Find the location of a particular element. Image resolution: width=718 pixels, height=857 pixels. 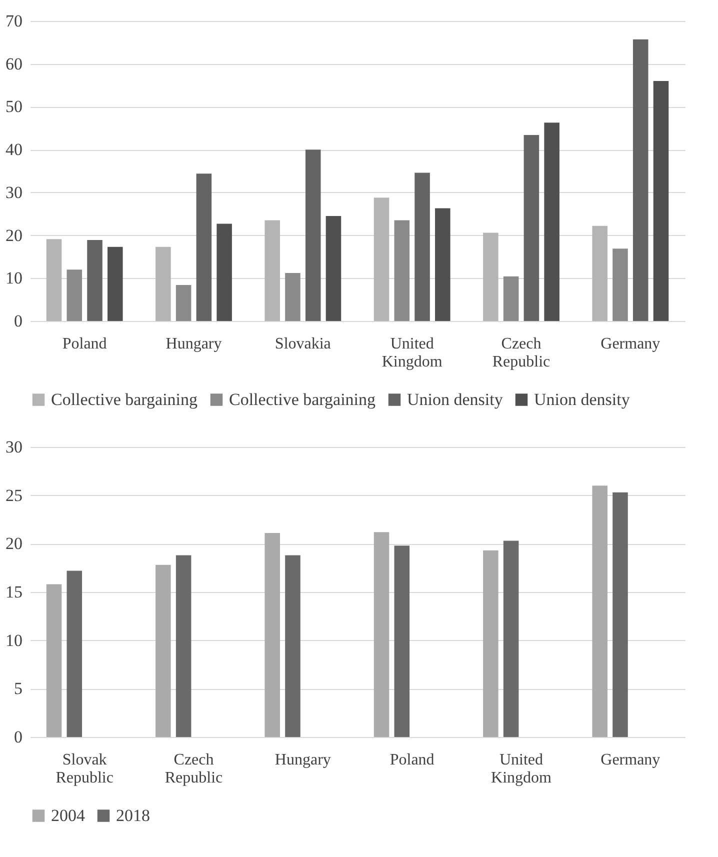

y-tick-label: 15 is located at coordinates (14, 592).